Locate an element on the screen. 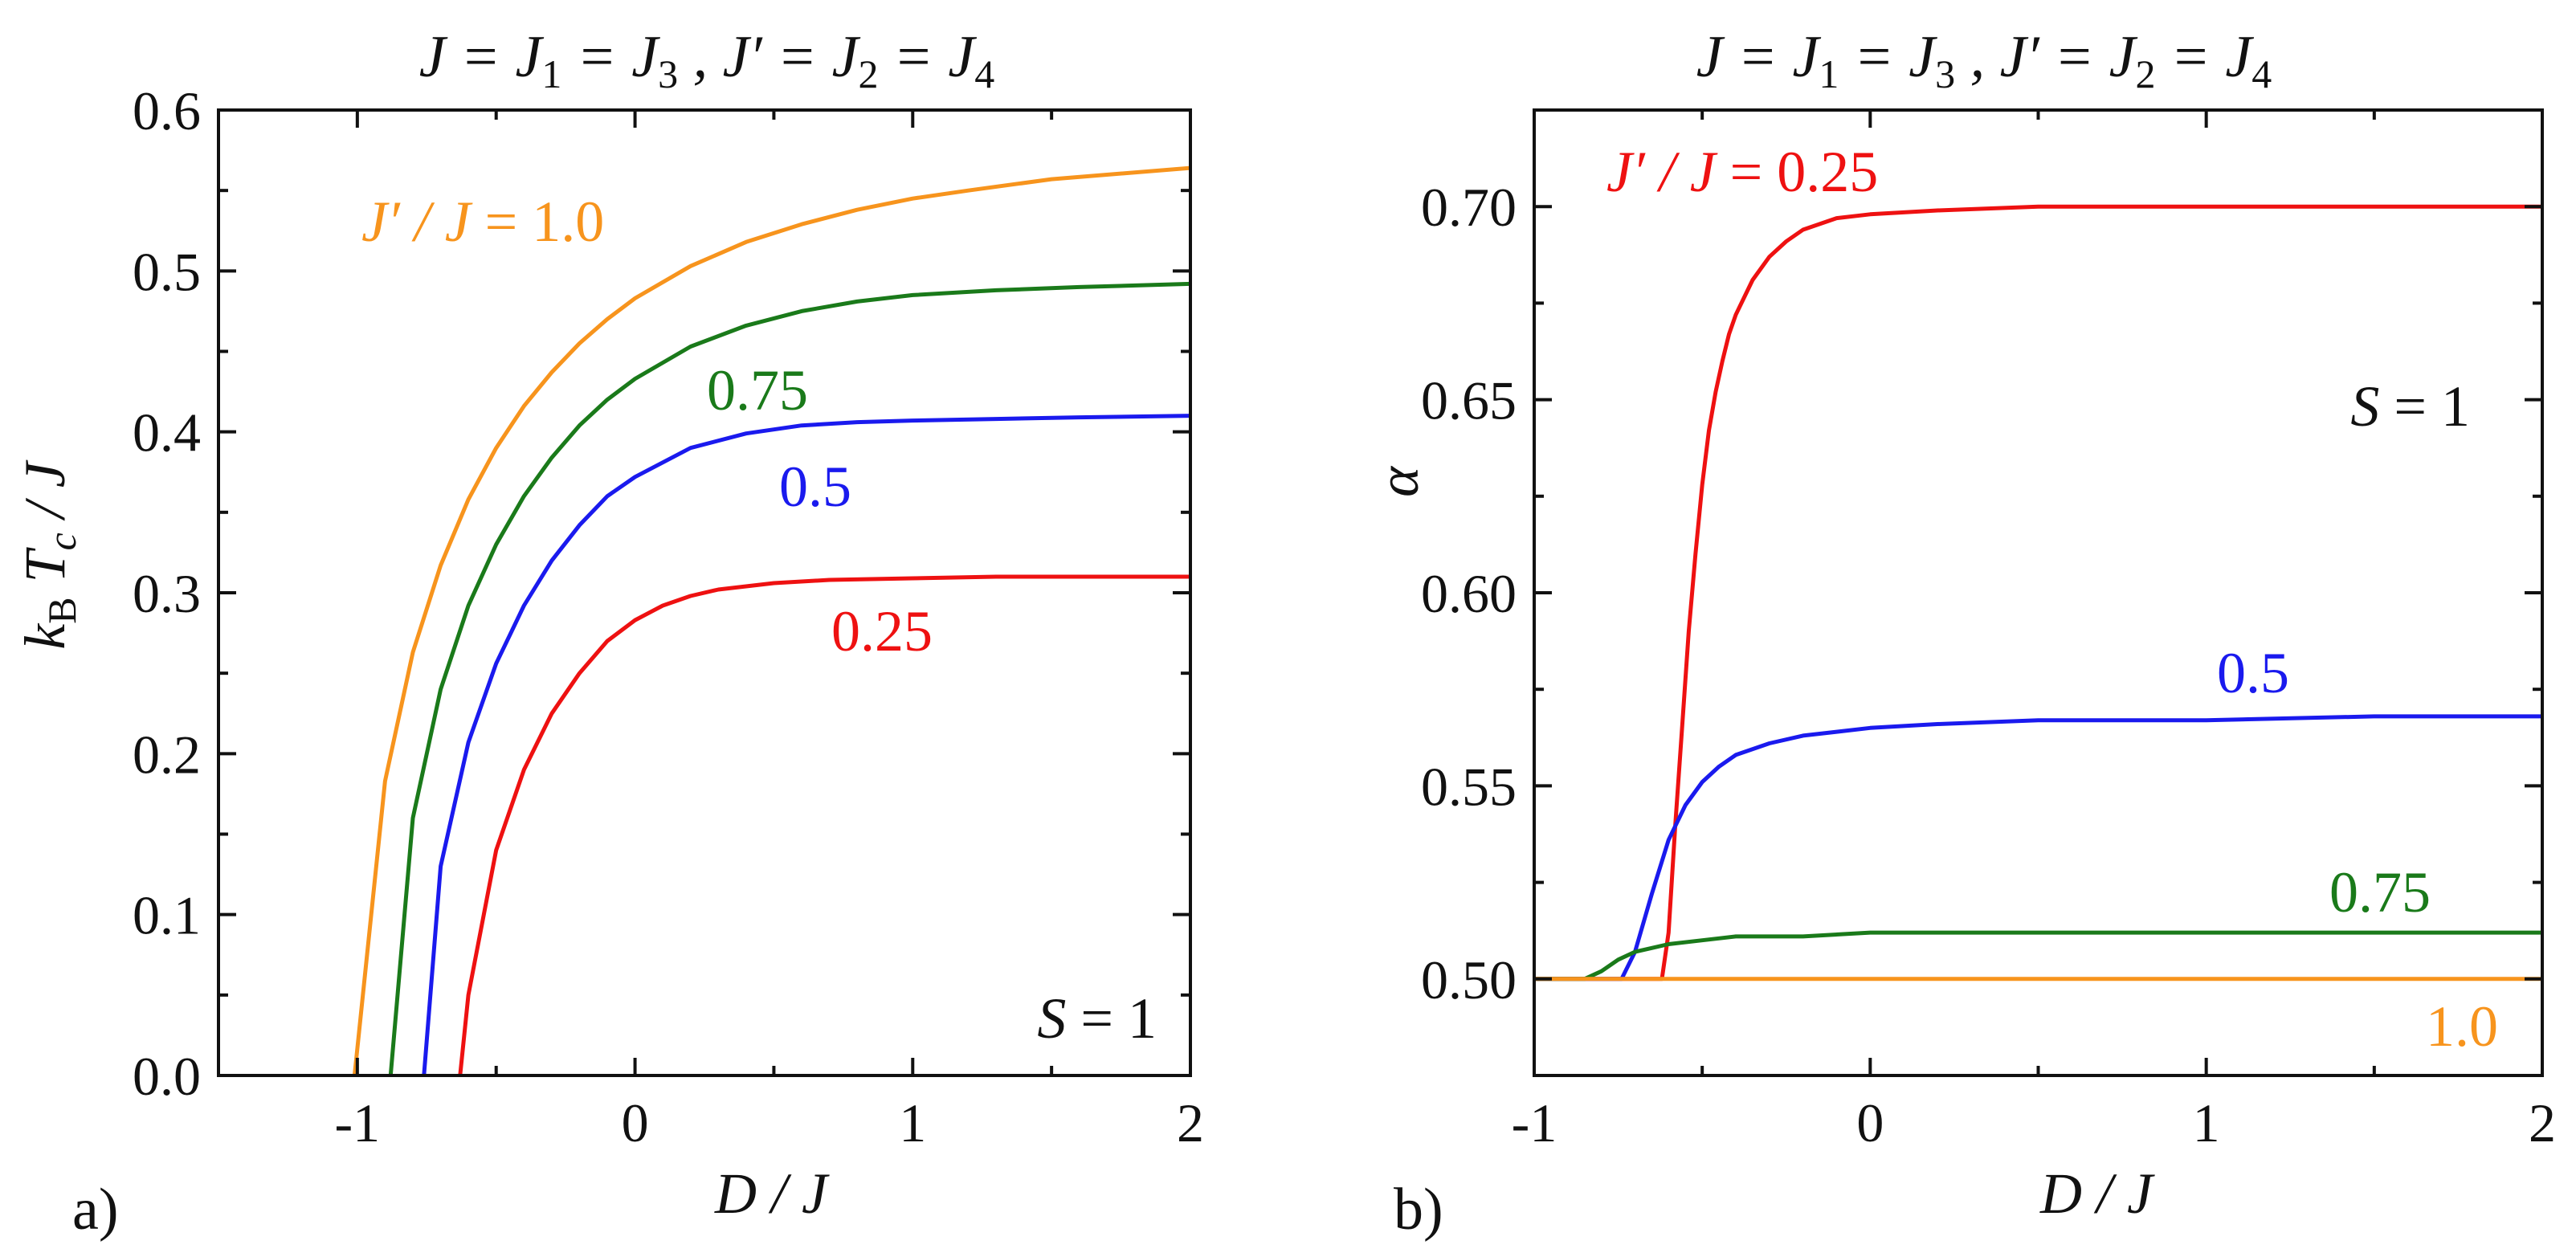  panel-b-ylabel: α is located at coordinates (1398, 481).